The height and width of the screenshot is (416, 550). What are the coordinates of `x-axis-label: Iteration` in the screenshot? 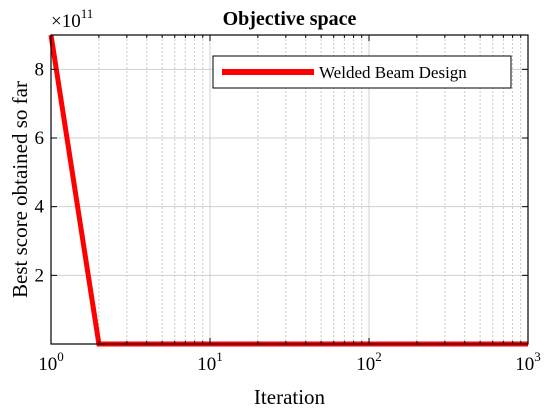 It's located at (290, 397).